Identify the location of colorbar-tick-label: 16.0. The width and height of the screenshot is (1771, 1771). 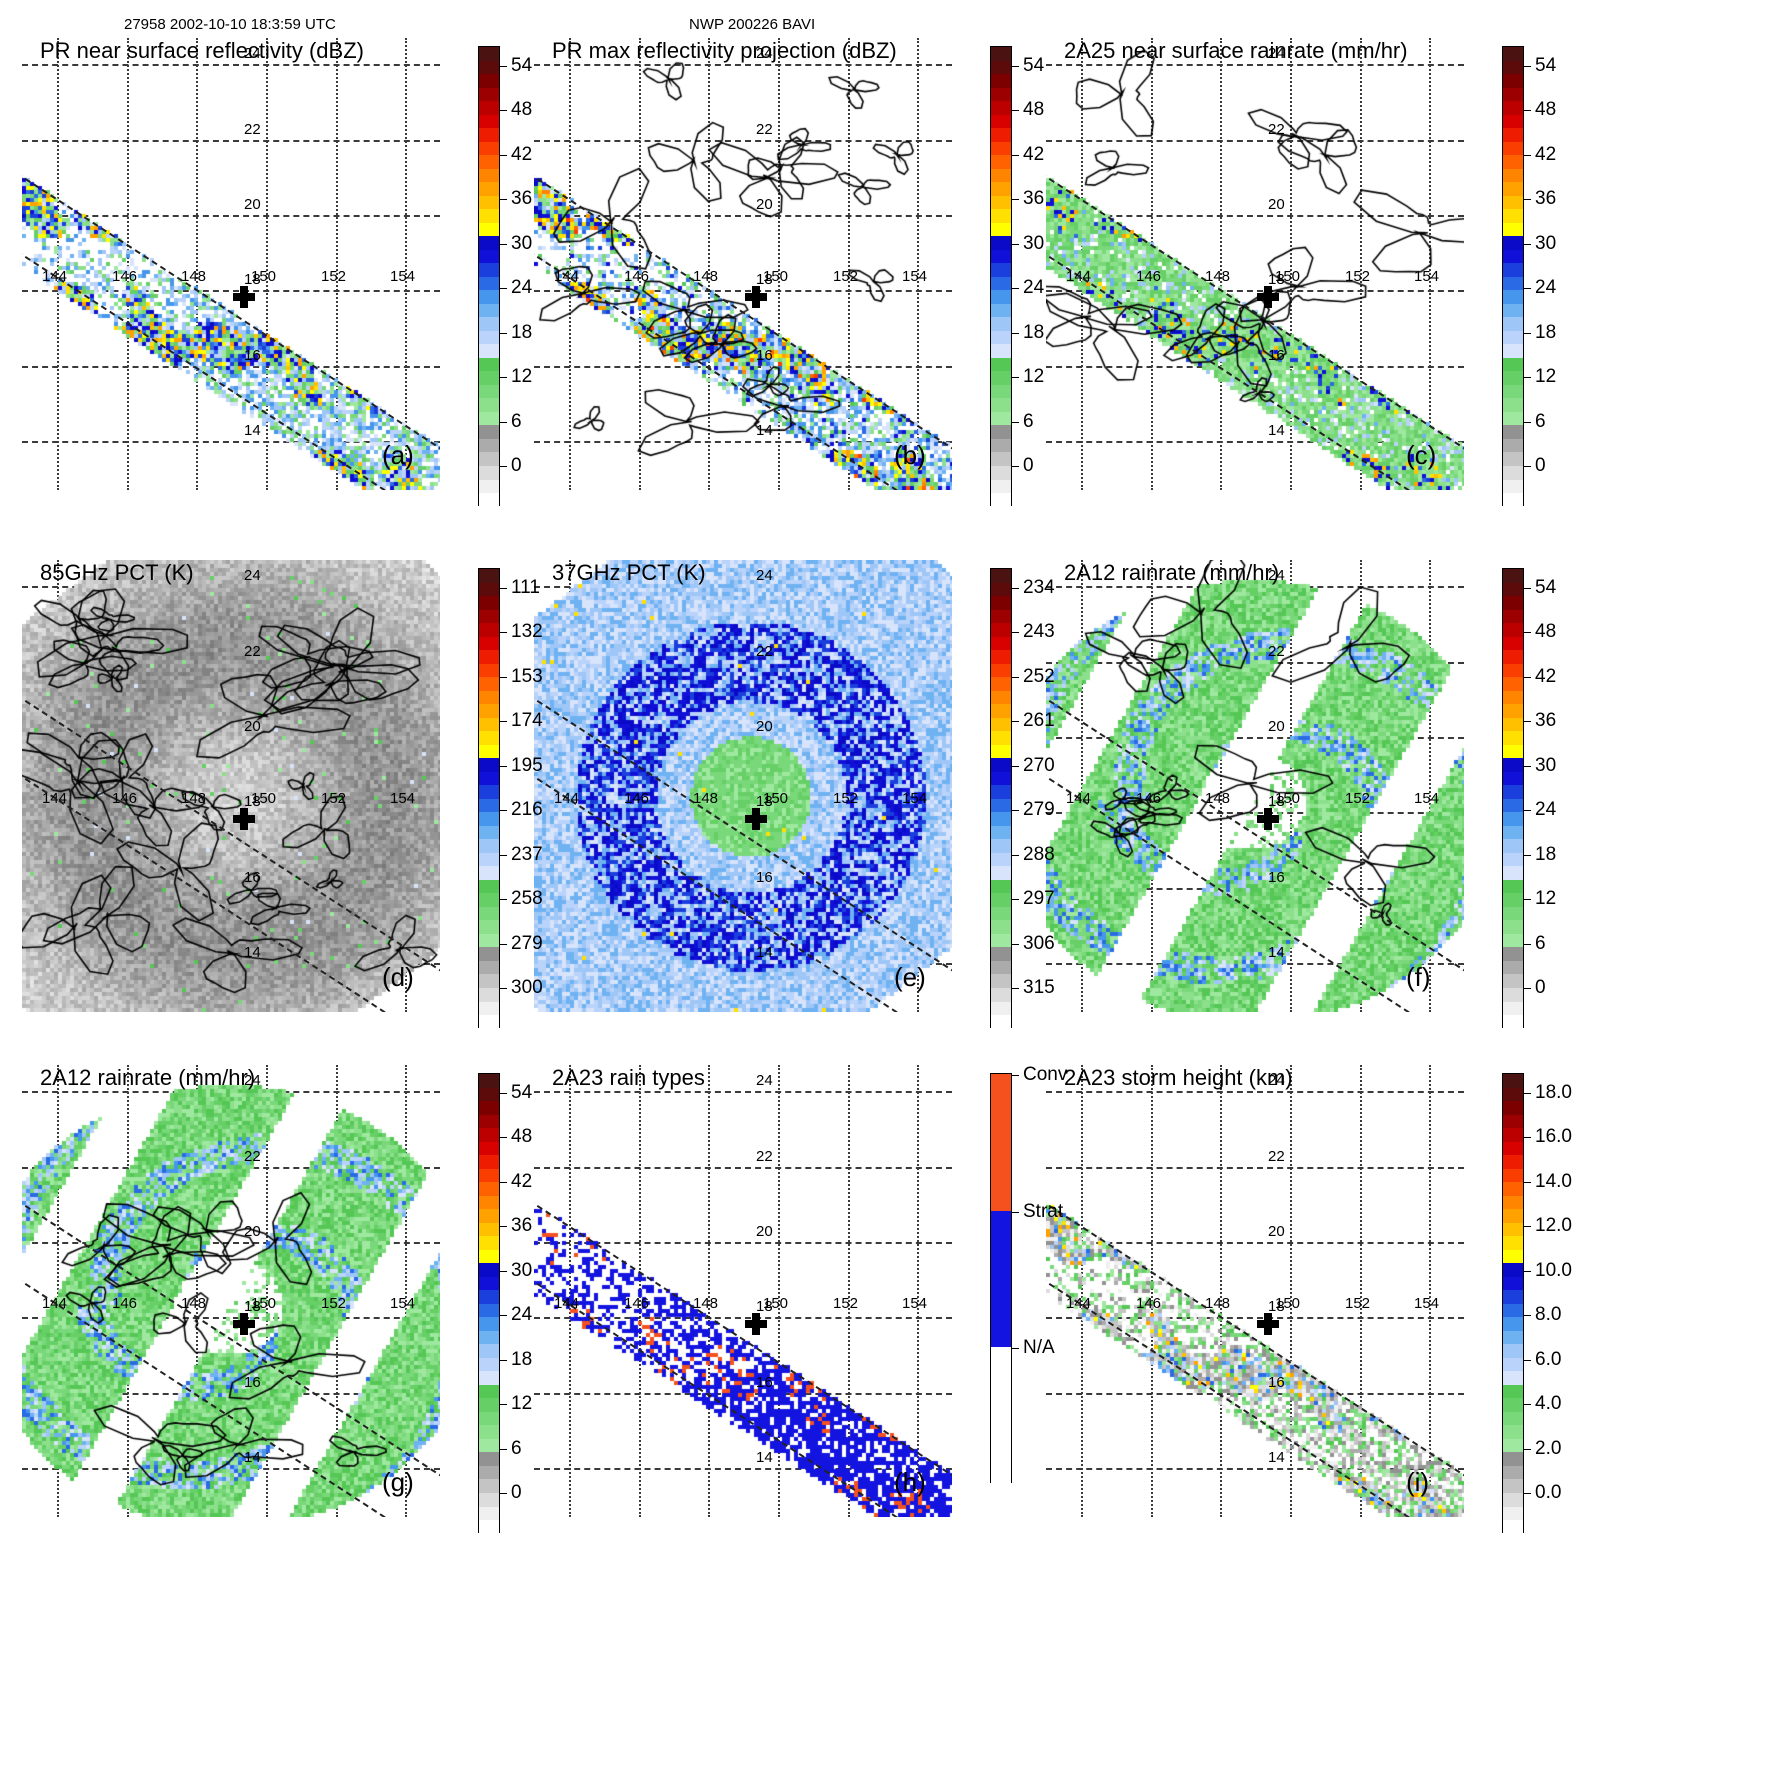
(1553, 1136).